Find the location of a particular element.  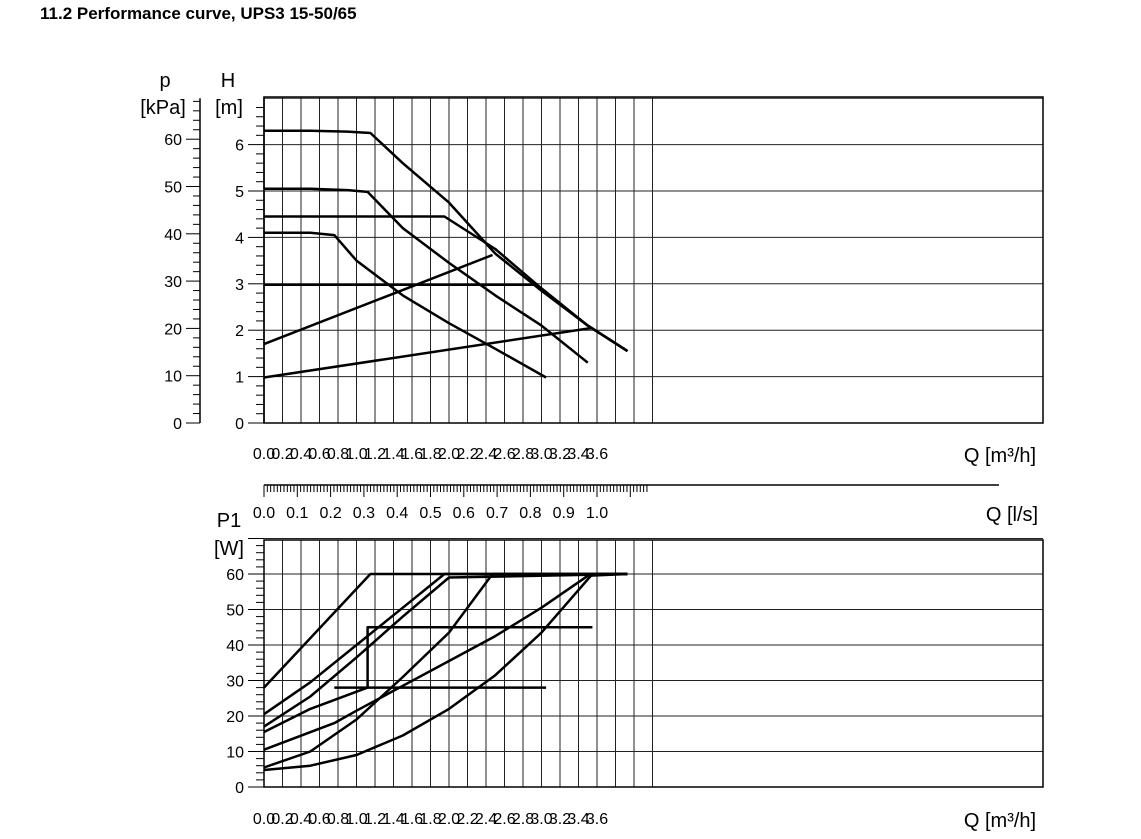

x-tick-label-h: 2.4 is located at coordinates (486, 454).